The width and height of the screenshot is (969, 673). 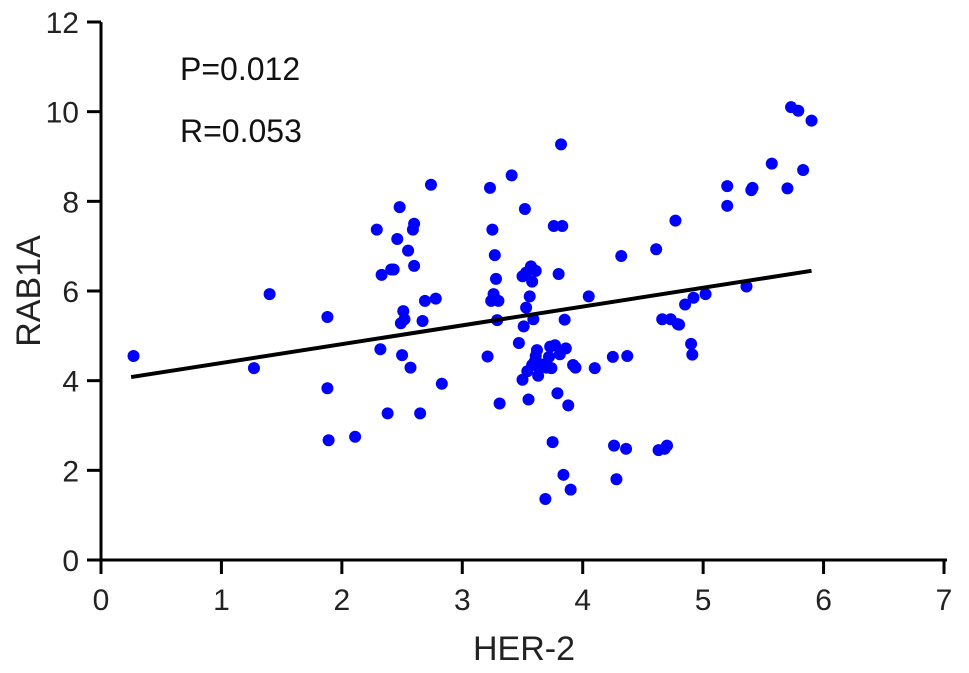 I want to click on x-tick-label: 4, so click(x=582, y=600).